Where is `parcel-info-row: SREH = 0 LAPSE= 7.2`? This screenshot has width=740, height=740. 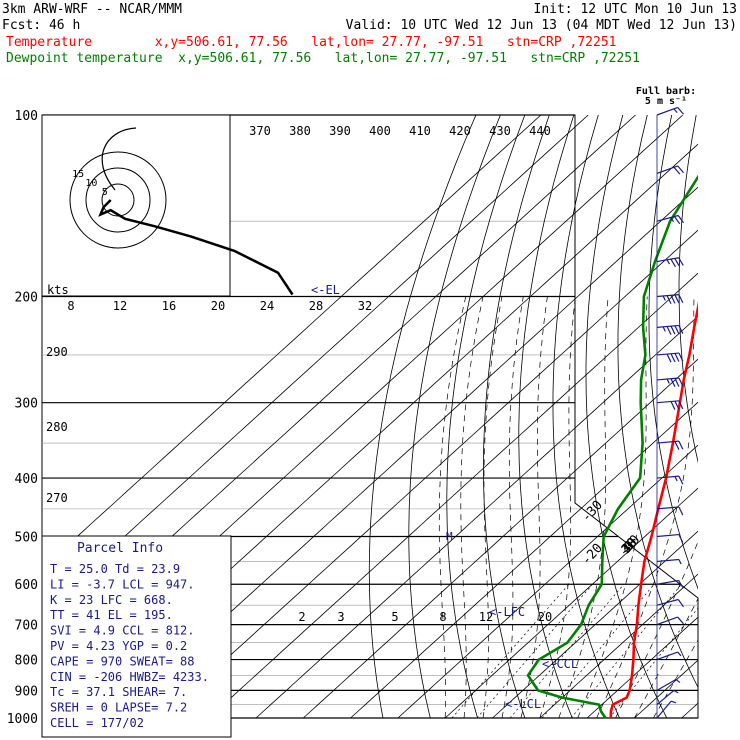
parcel-info-row: SREH = 0 LAPSE= 7.2 is located at coordinates (118, 708).